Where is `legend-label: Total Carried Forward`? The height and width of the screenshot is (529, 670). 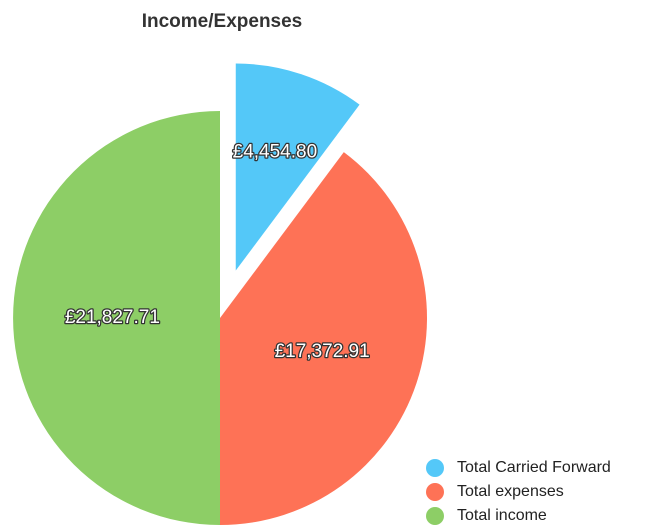 legend-label: Total Carried Forward is located at coordinates (534, 467).